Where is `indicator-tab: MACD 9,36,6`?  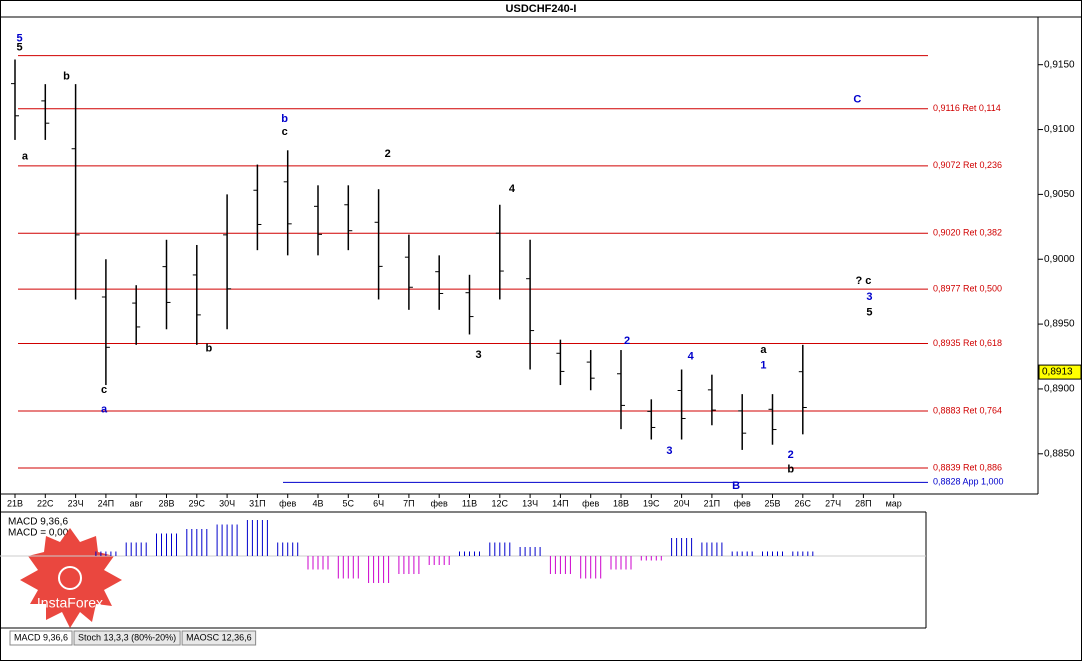
indicator-tab: MACD 9,36,6 is located at coordinates (41, 637).